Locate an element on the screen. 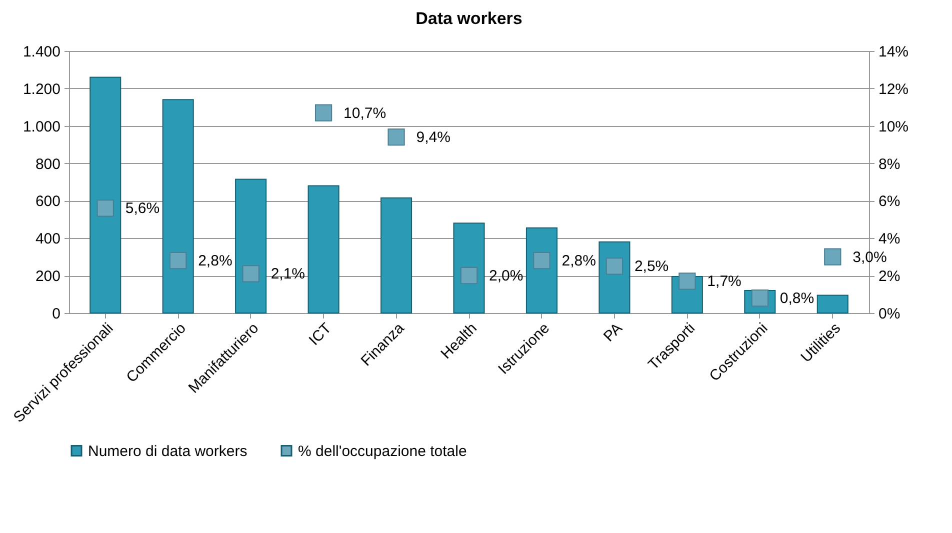  y-tick-label: 800 is located at coordinates (47, 164).